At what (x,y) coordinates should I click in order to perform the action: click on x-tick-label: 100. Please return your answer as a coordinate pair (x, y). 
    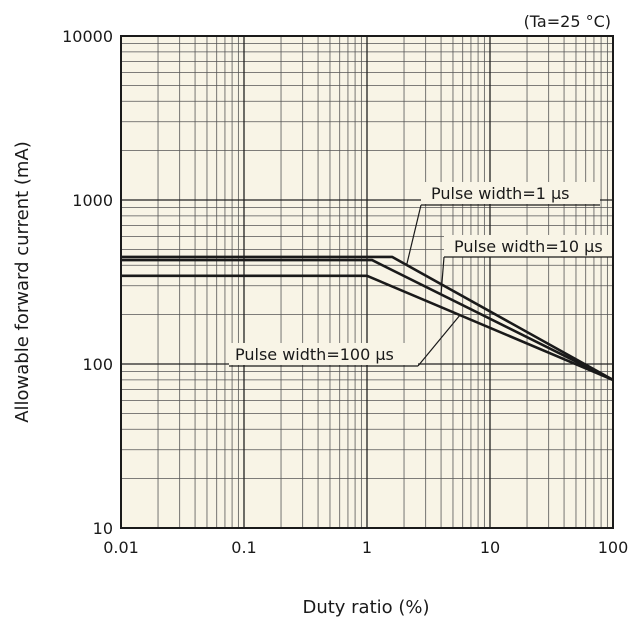
    Looking at the image, I should click on (613, 547).